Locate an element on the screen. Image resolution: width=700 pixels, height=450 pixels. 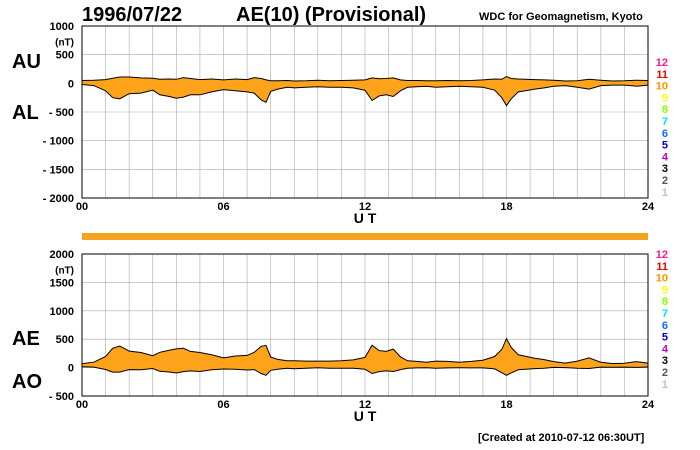
y-tick-label: - 1500 is located at coordinates (58, 170).